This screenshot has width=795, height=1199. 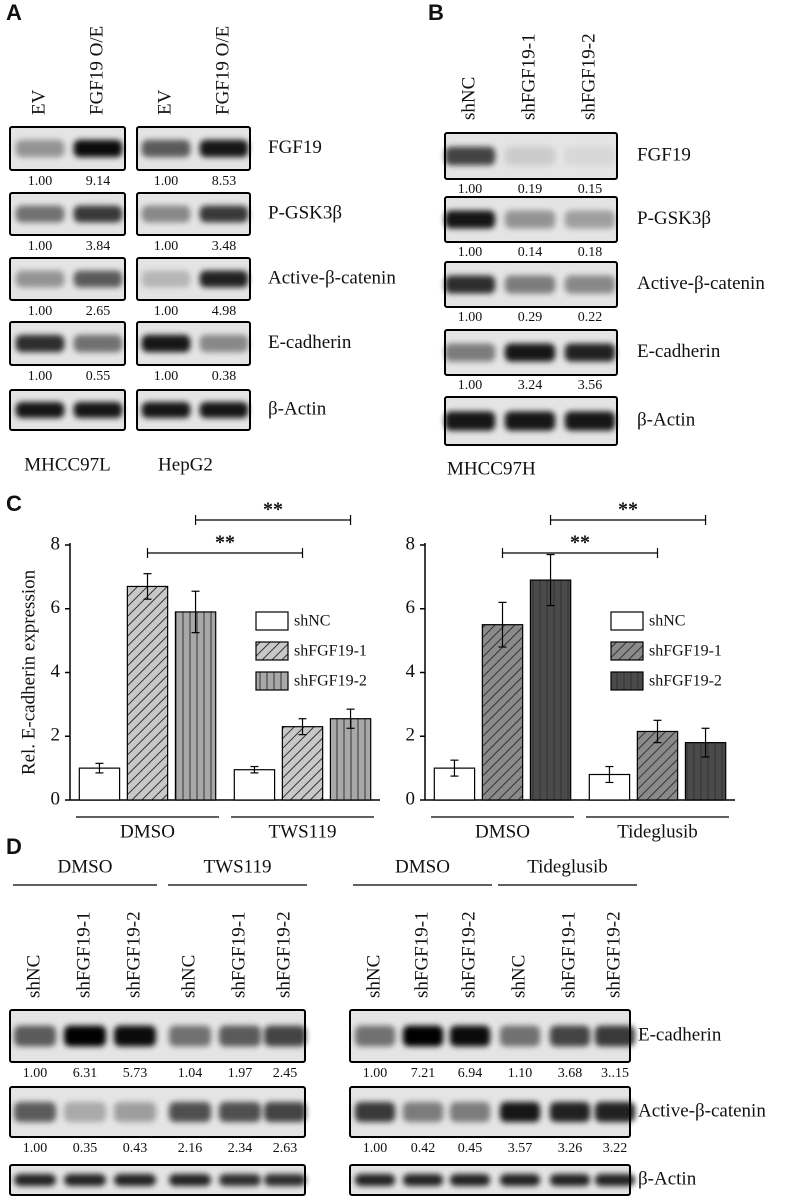 I want to click on lane-label: shFGF19-2, so click(x=468, y=954).